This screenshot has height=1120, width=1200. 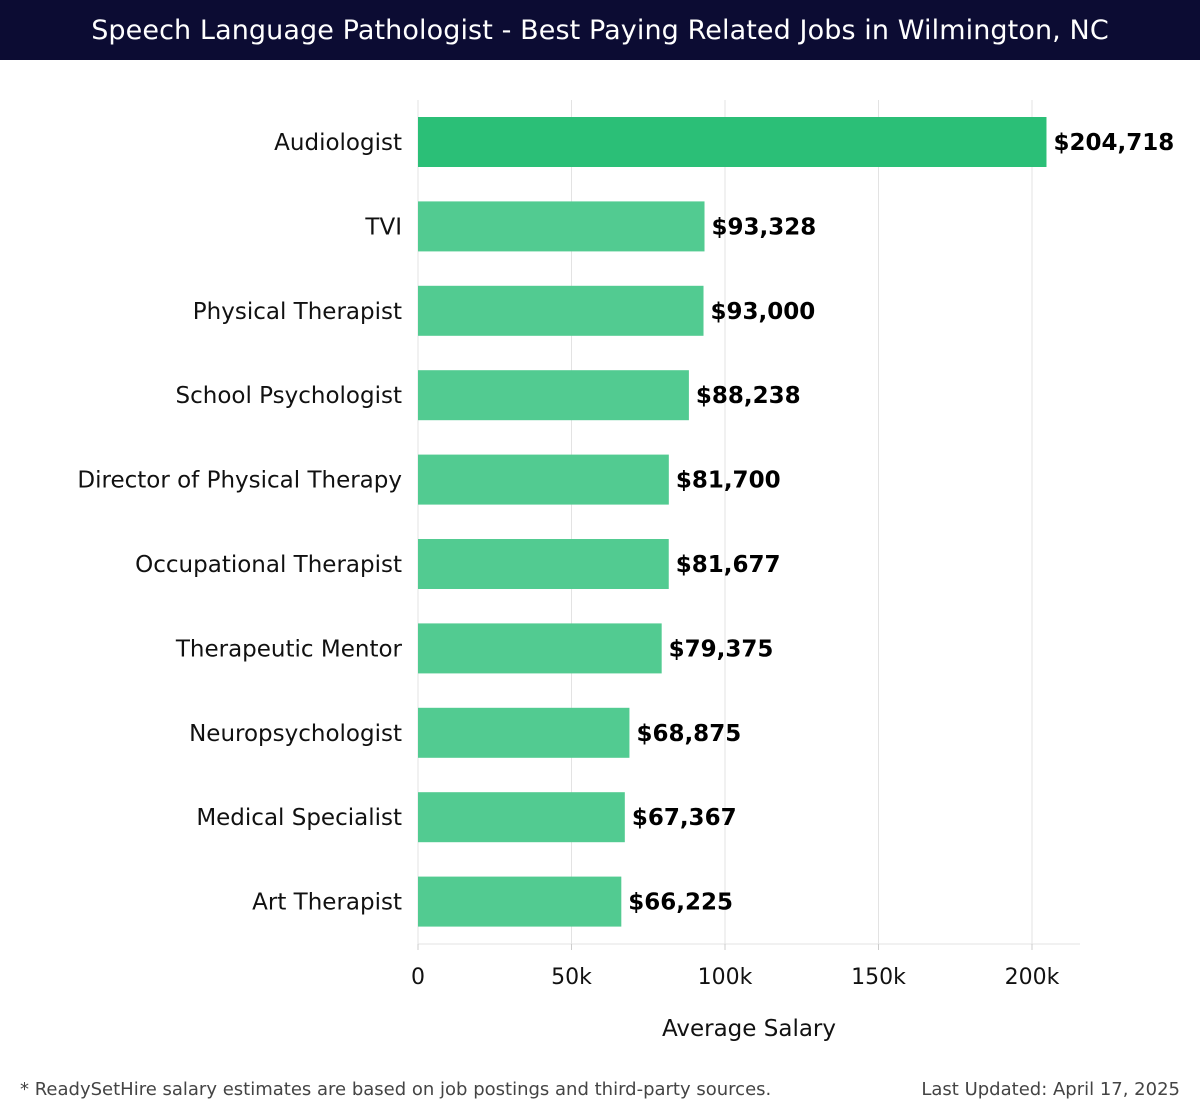 I want to click on category-label: Neuropsychologist, so click(x=295, y=734).